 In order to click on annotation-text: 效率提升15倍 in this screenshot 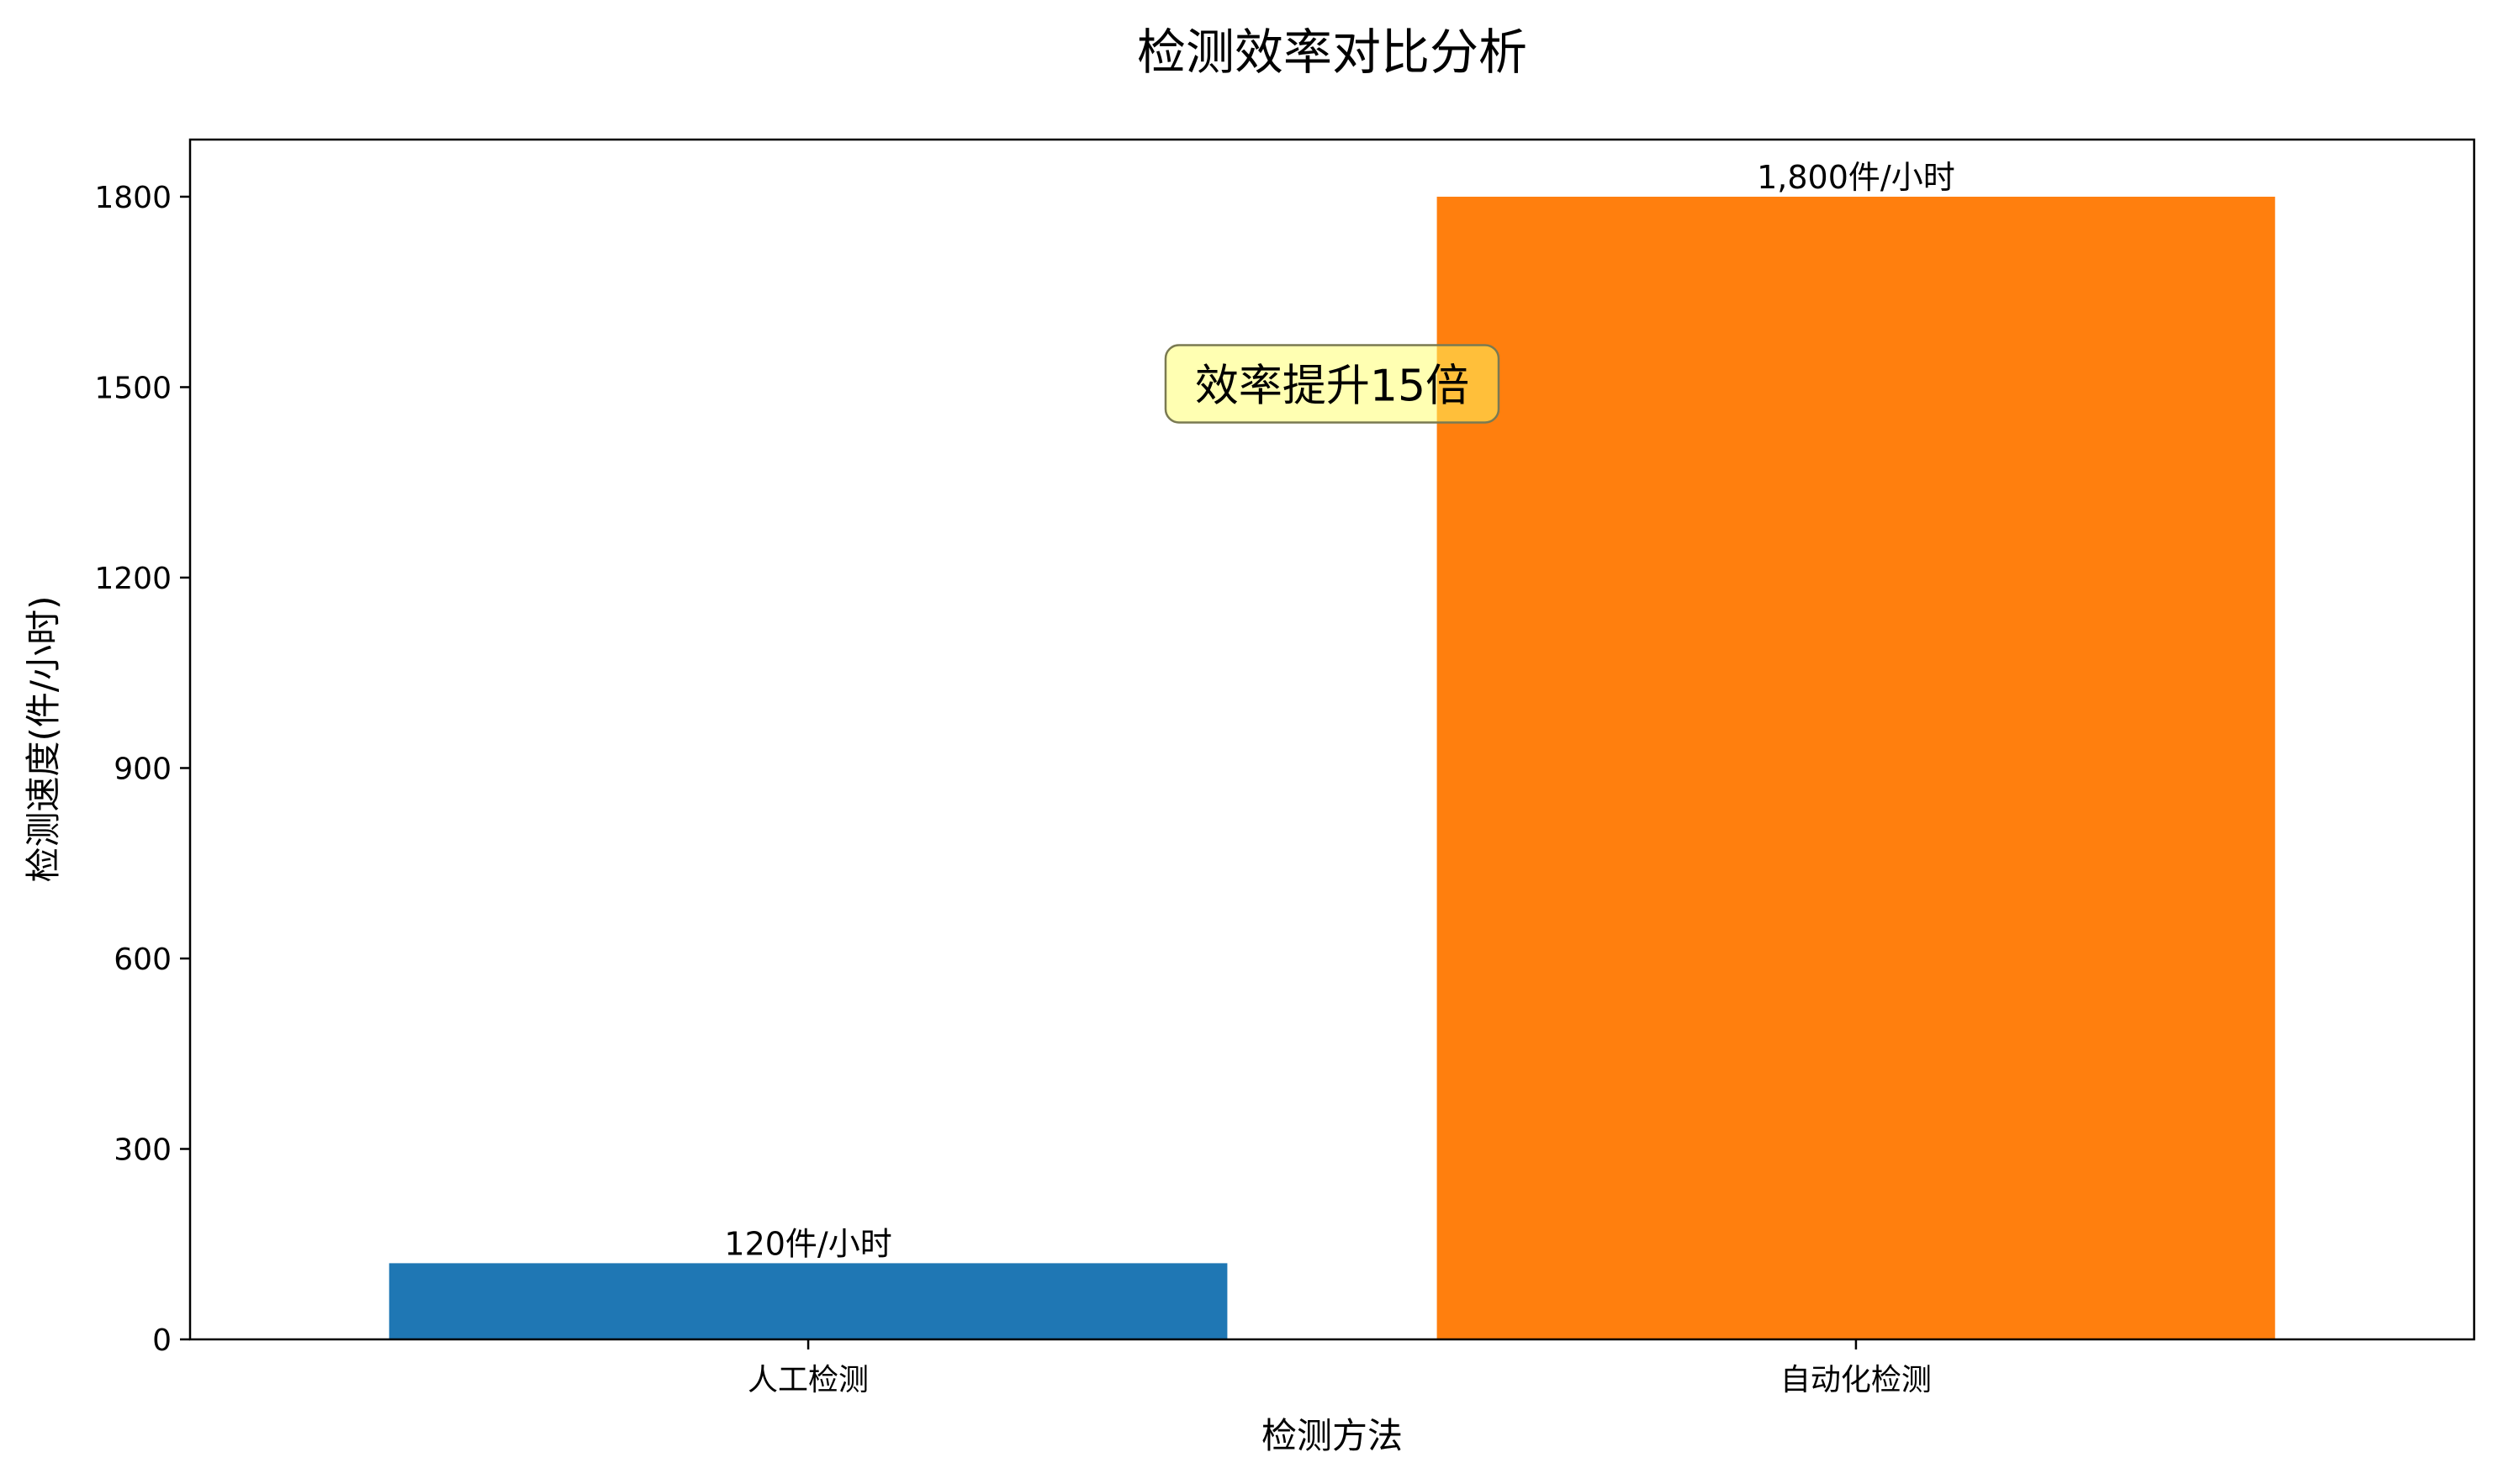, I will do `click(1332, 386)`.